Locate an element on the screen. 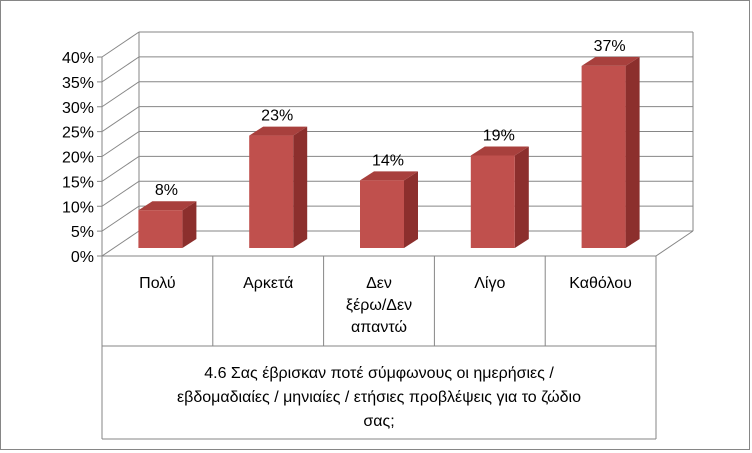 This screenshot has width=752, height=453. y-tick-label: 5% is located at coordinates (82, 232).